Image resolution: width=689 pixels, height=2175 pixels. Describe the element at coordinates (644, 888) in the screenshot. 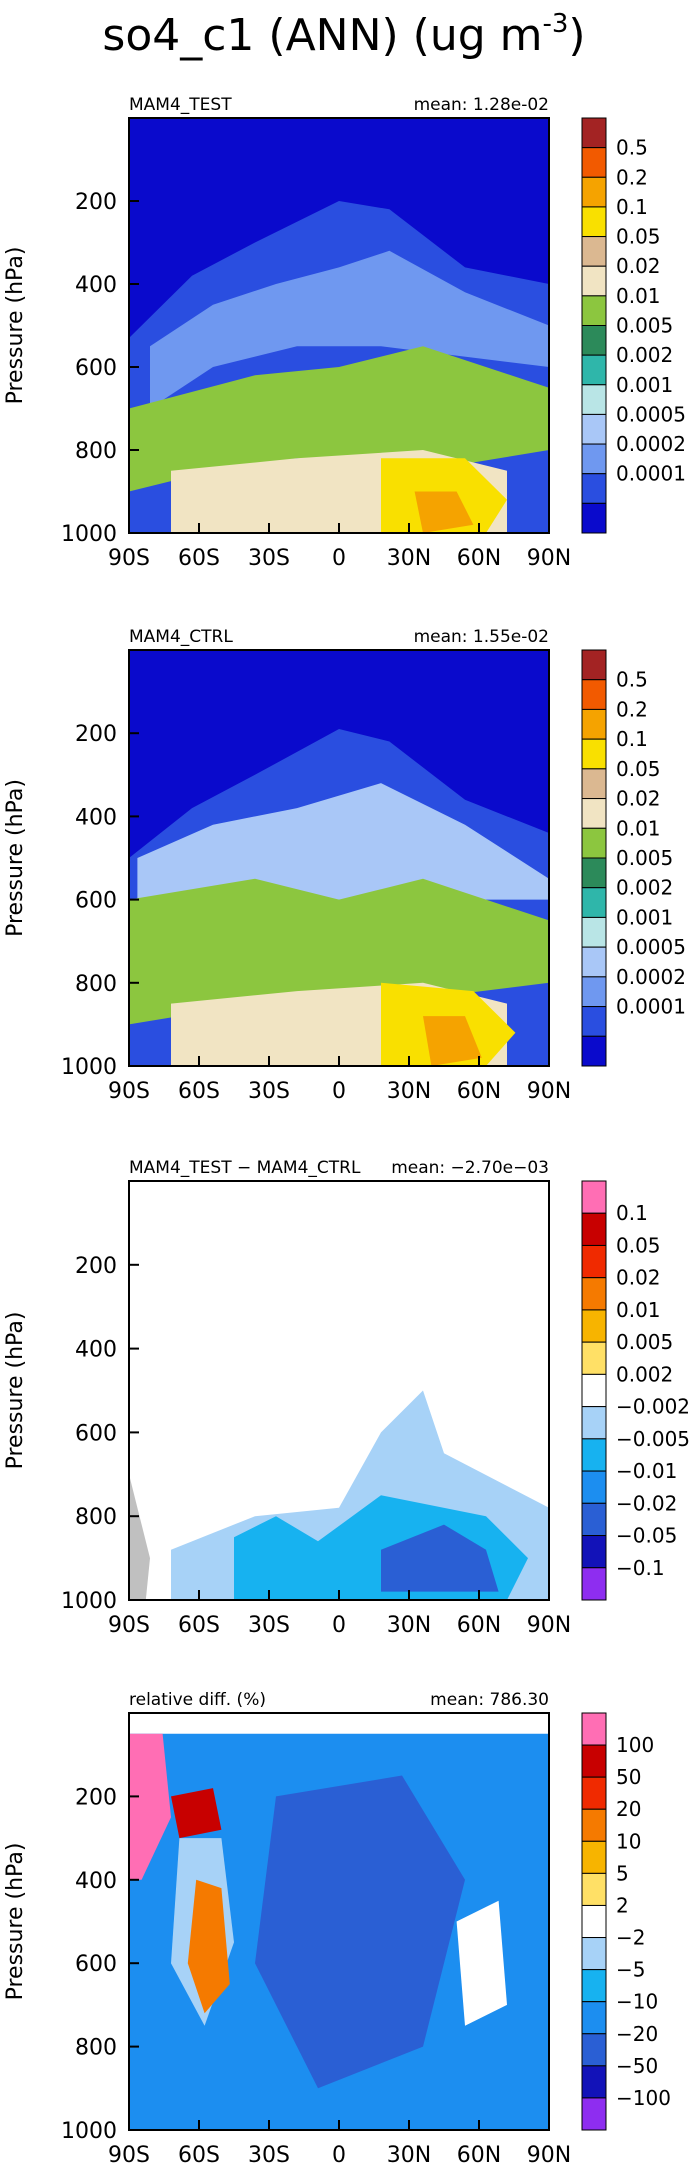

I see `colorbar-label: 0.002` at that location.